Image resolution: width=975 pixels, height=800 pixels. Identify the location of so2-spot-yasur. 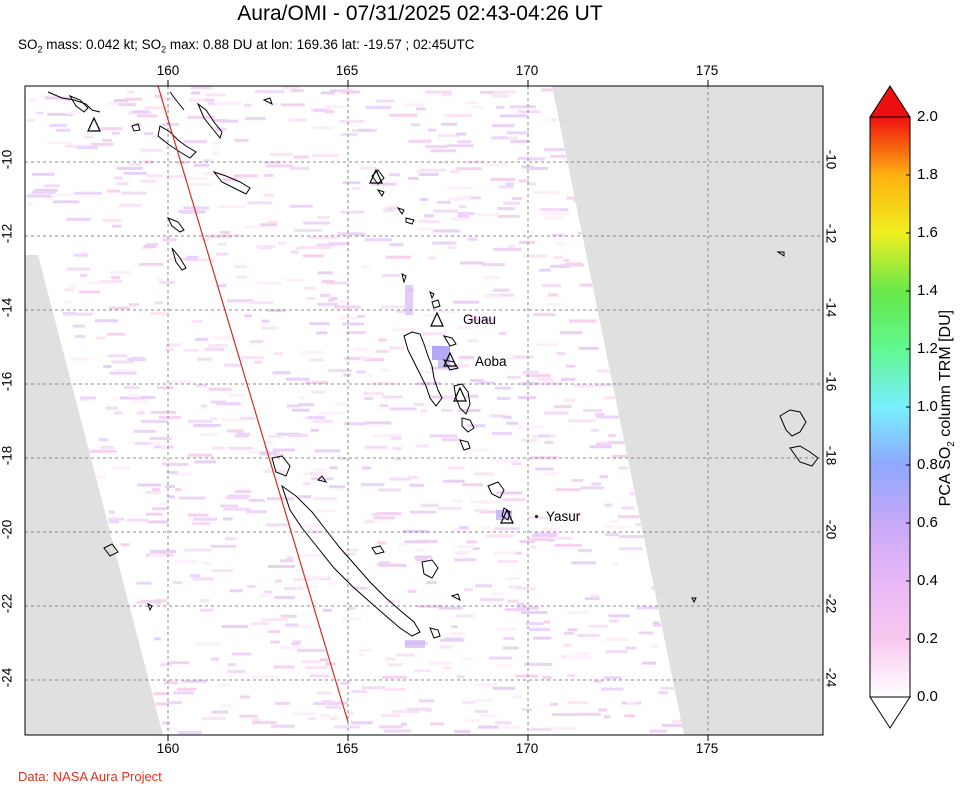
(504, 515).